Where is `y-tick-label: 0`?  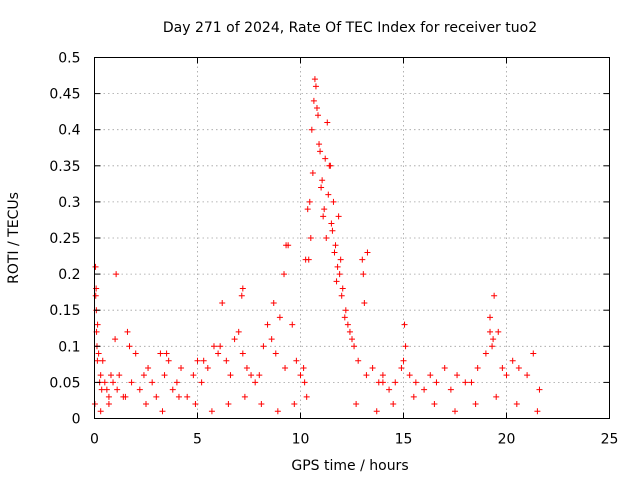 y-tick-label: 0 is located at coordinates (76, 420).